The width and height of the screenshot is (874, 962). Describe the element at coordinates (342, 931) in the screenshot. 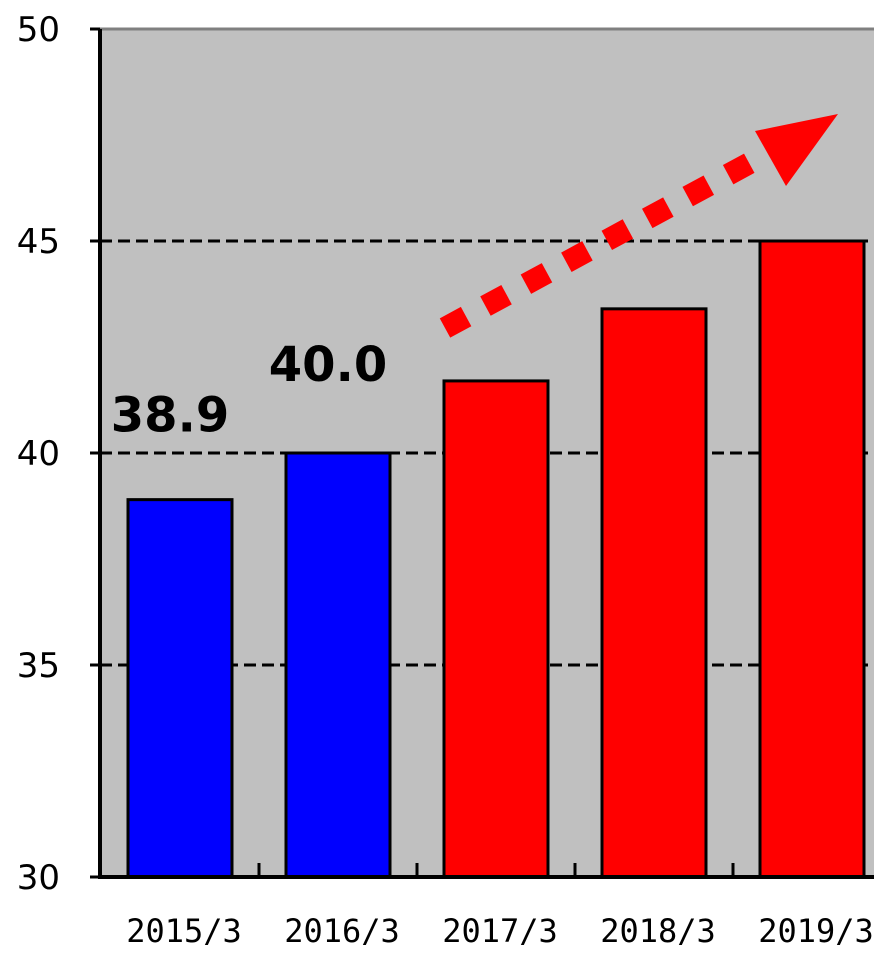

I see `x-tick-label: 2016/3` at that location.